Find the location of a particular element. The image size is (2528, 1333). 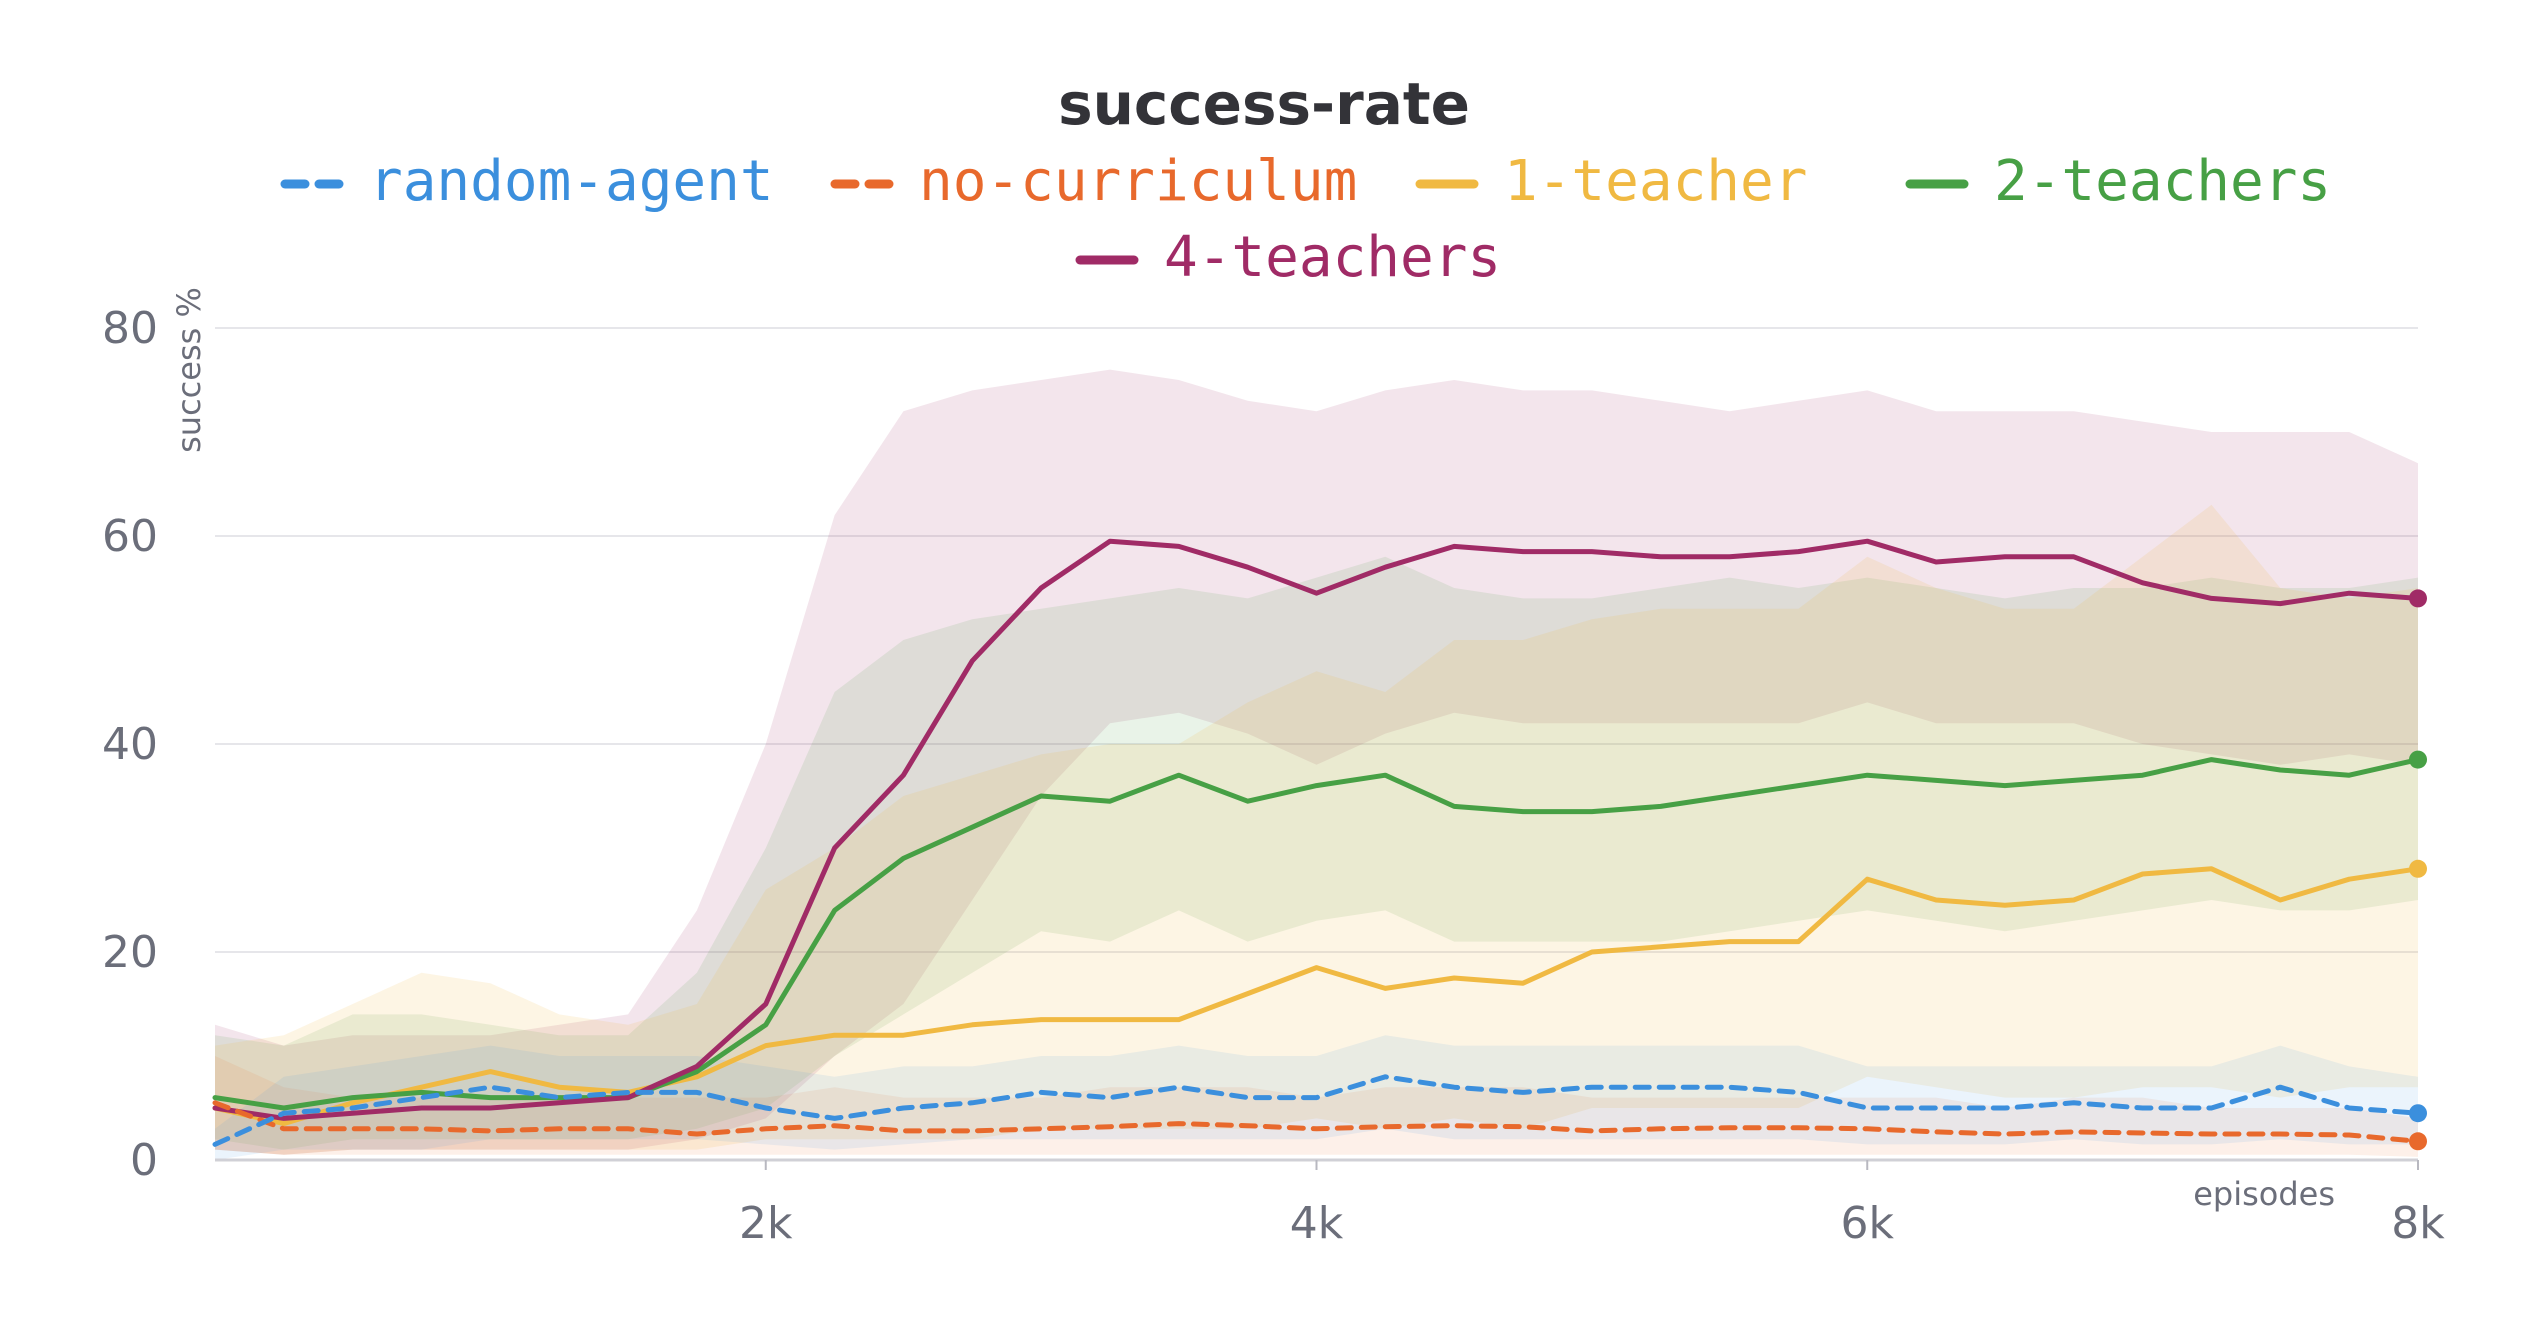

legend-item-1-teacher: 1-teacher is located at coordinates (1611, 181).